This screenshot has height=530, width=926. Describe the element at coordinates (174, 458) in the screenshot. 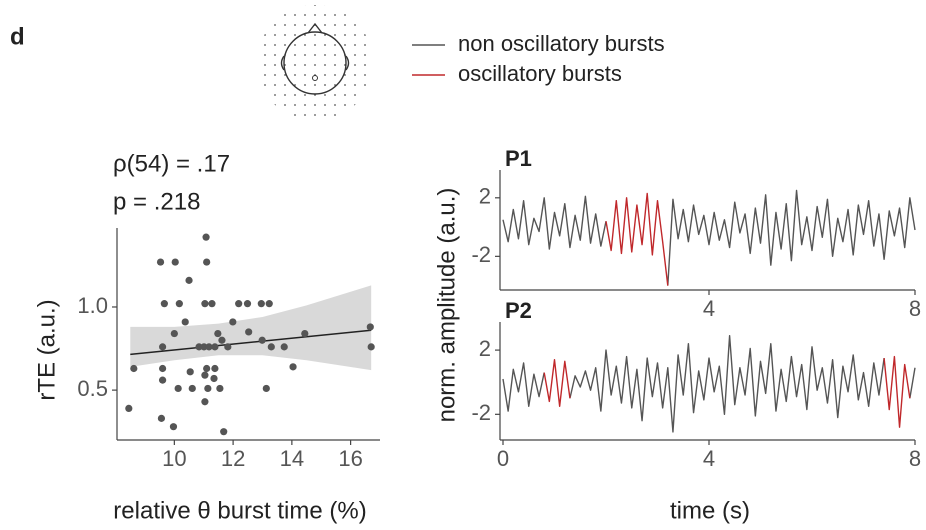

I see `x-tick-label: 10` at that location.